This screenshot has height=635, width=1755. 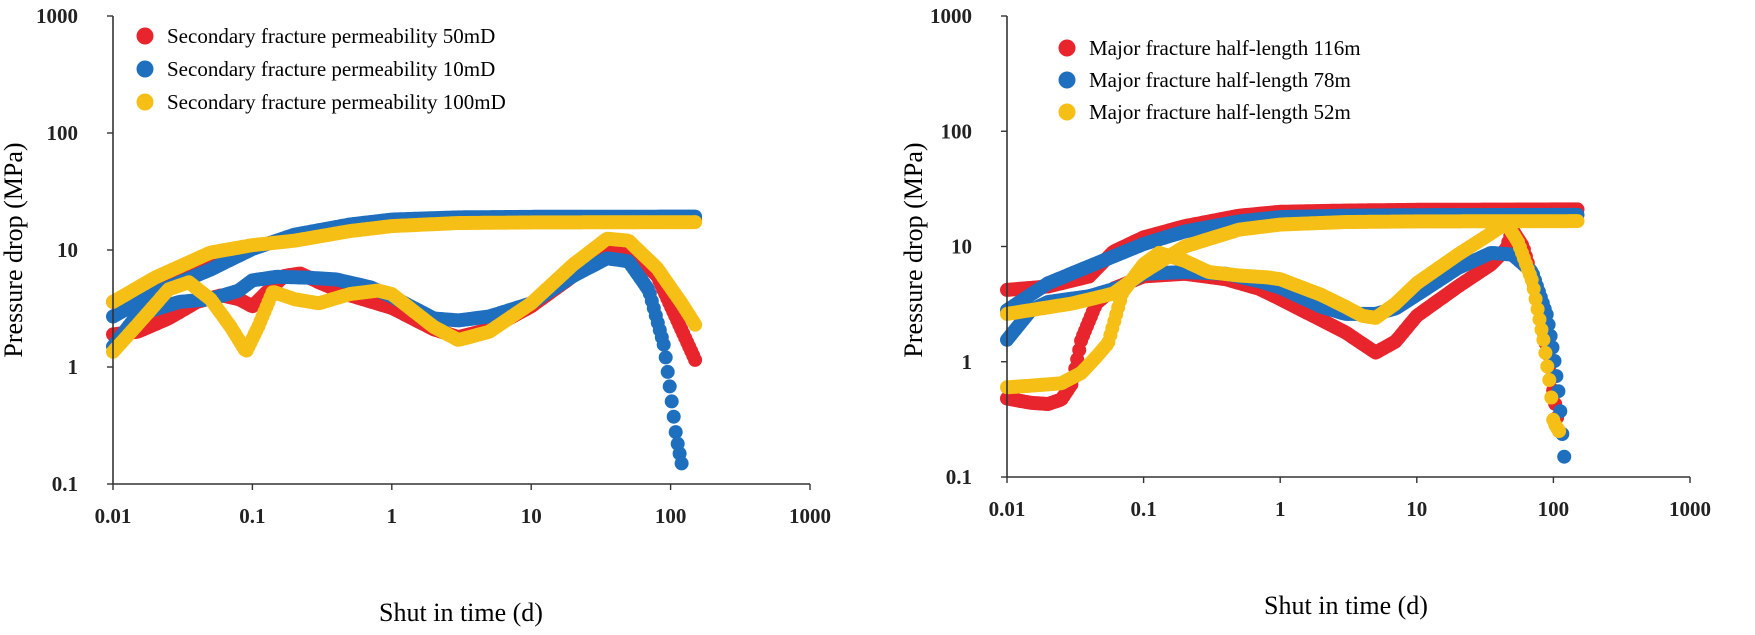 What do you see at coordinates (1225, 48) in the screenshot?
I see `legend-label: Major fracture half-length 116m` at bounding box center [1225, 48].